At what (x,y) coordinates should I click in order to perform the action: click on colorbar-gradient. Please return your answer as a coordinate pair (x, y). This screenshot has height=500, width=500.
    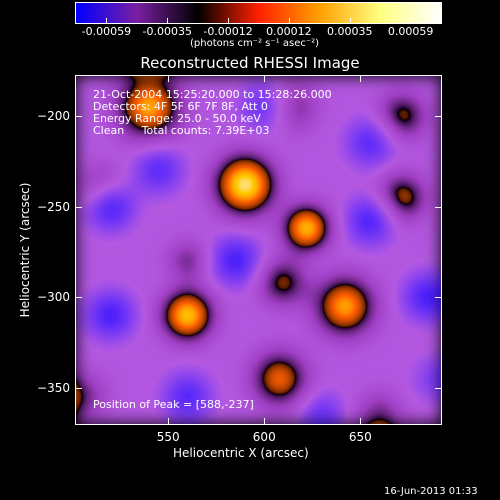
    Looking at the image, I should click on (258, 13).